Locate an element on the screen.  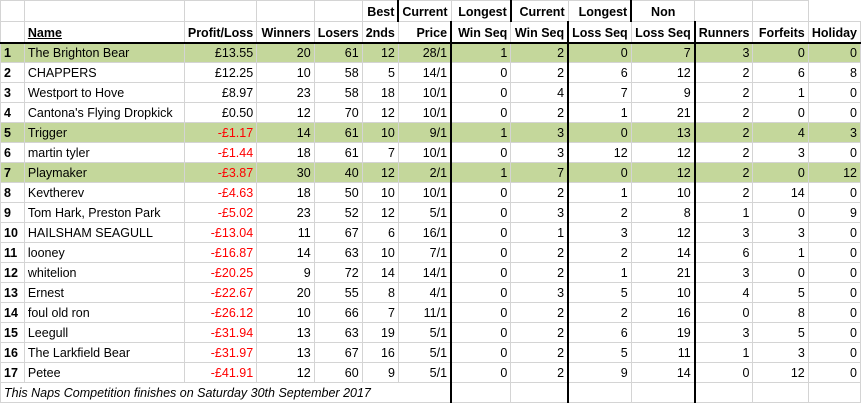
header-non-runners-2: Runners is located at coordinates (723, 32).